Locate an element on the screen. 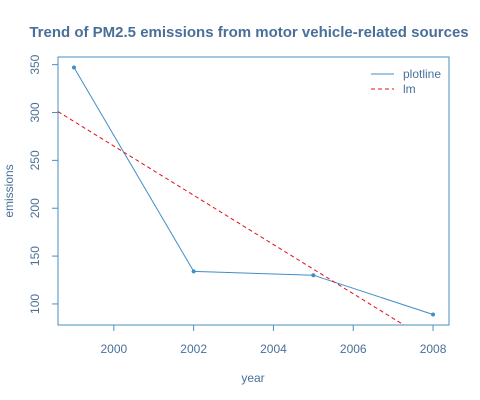 This screenshot has width=480, height=400. y-tick-label: 200 is located at coordinates (35, 208).